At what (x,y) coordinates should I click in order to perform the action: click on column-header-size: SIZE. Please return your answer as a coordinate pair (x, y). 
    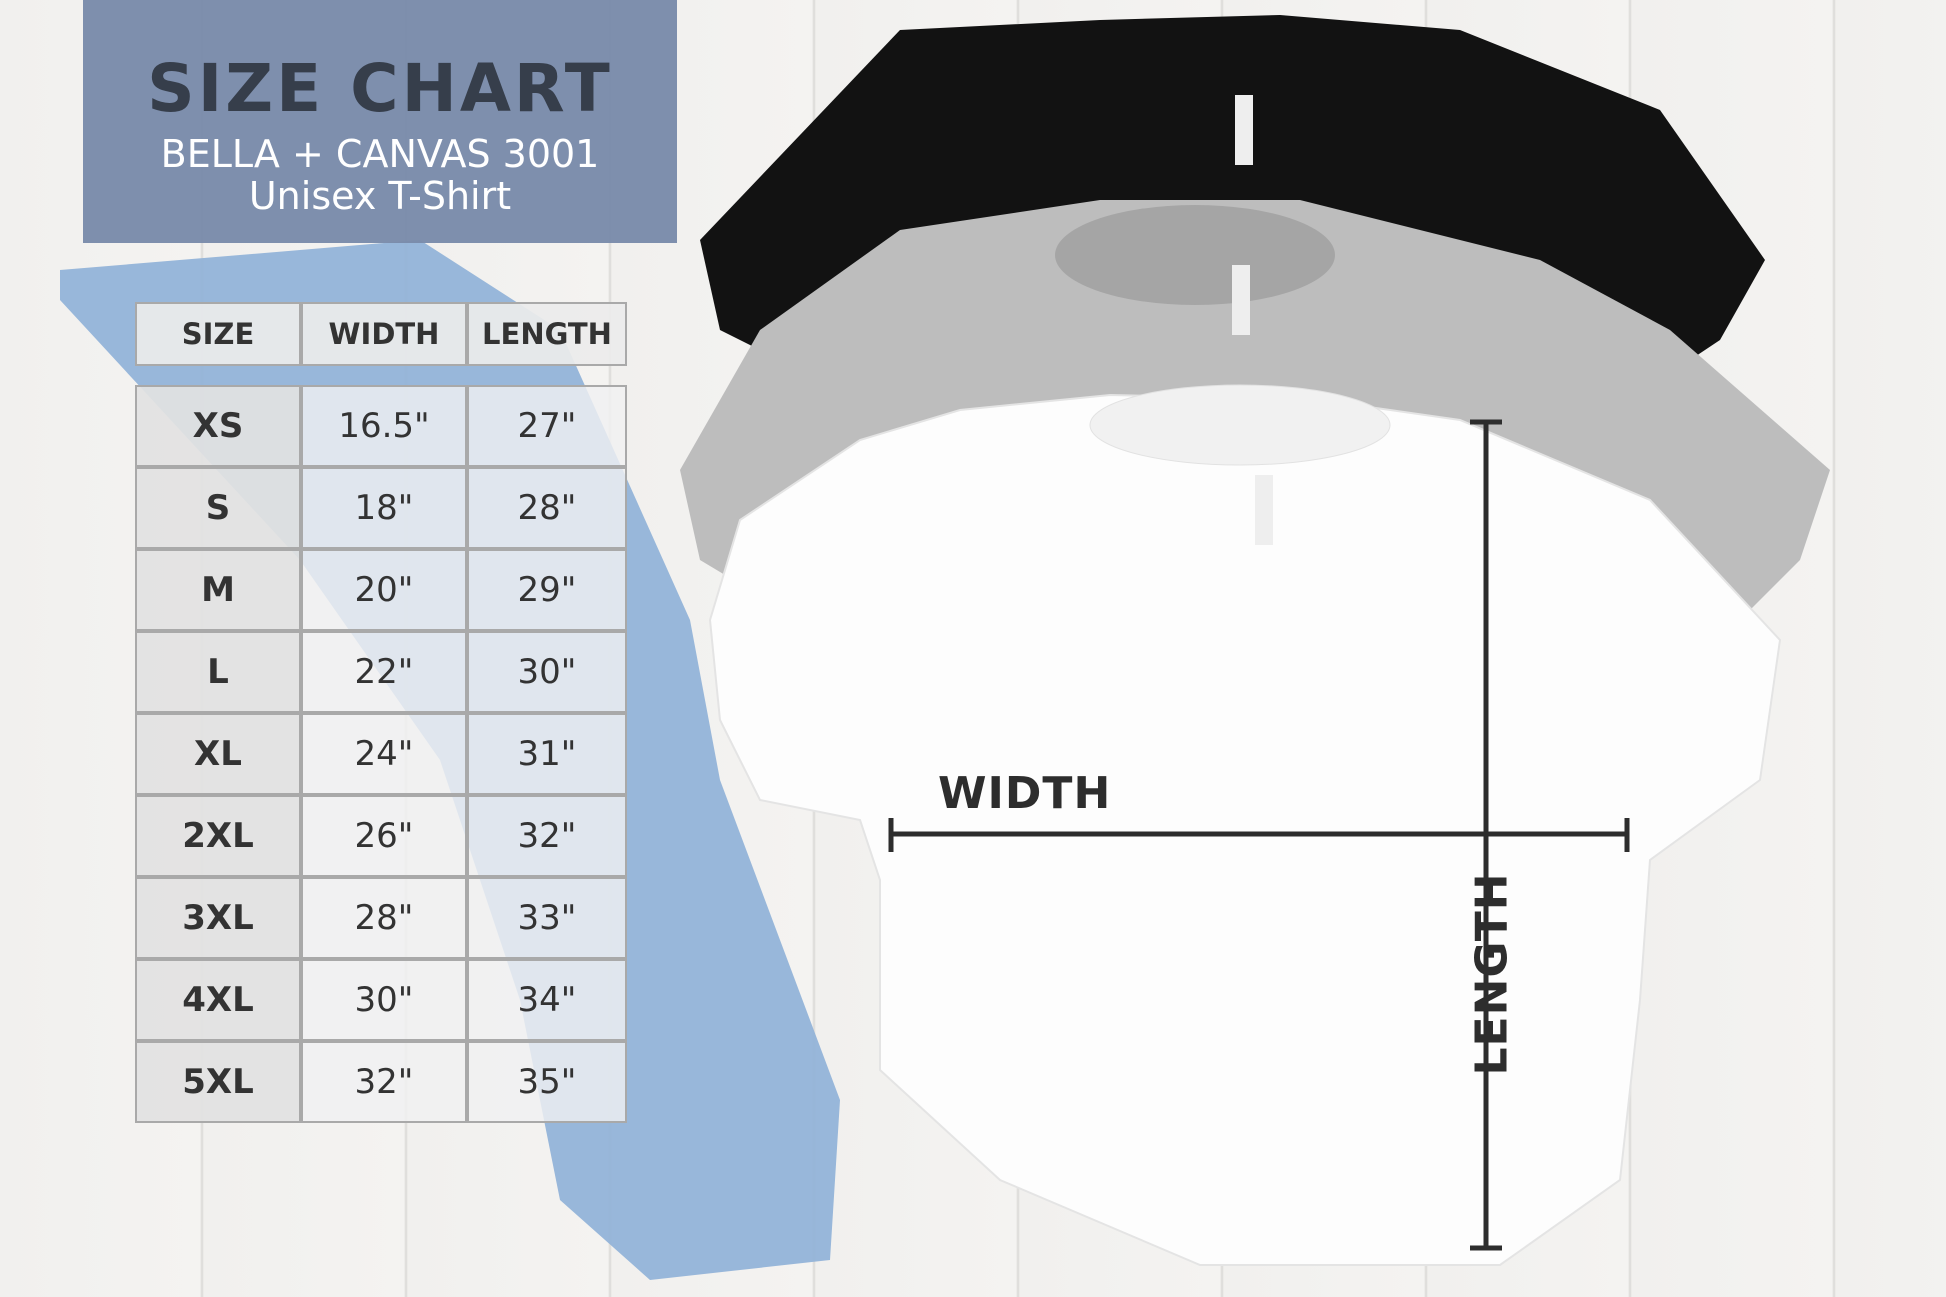
    Looking at the image, I should click on (218, 334).